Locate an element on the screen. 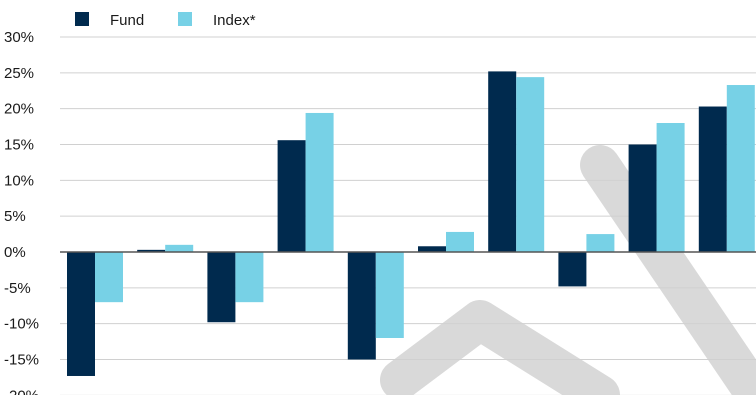  watermark-stroke-left is located at coordinates (500, 347).